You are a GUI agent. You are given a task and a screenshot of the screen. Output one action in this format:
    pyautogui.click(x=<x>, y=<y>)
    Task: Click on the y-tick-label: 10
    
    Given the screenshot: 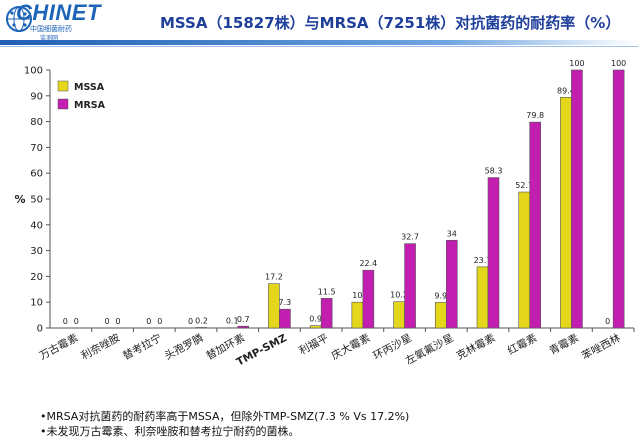 What is the action you would take?
    pyautogui.click(x=36, y=303)
    